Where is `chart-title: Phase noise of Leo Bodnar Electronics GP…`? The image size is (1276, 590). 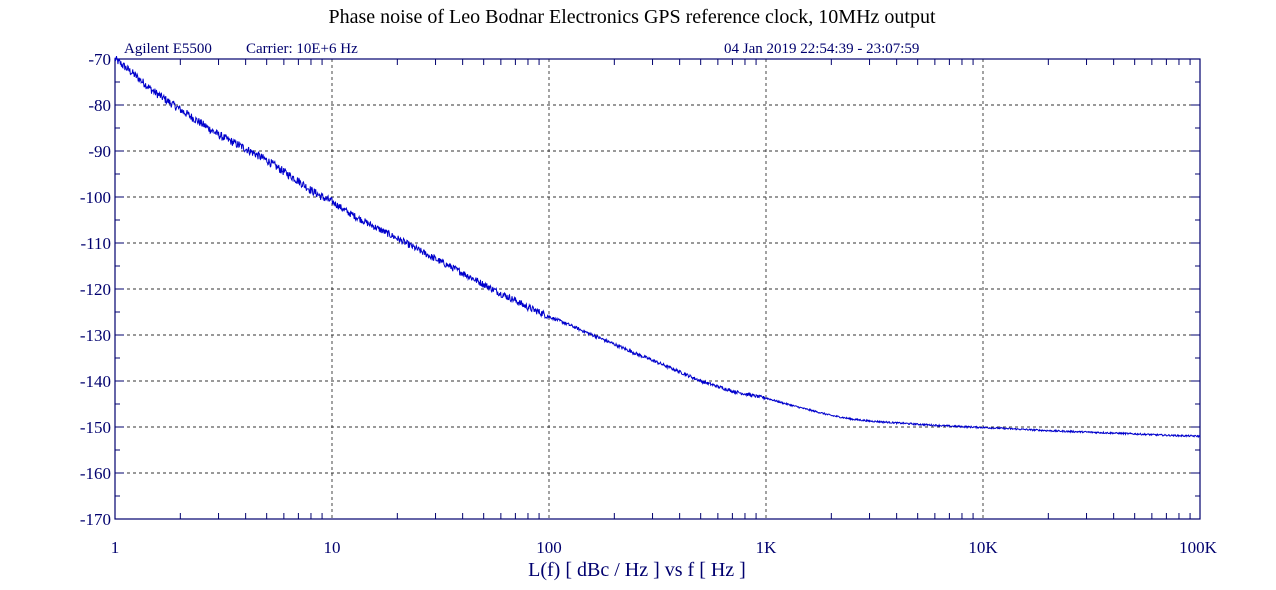
chart-title: Phase noise of Leo Bodnar Electronics GP… is located at coordinates (631, 17).